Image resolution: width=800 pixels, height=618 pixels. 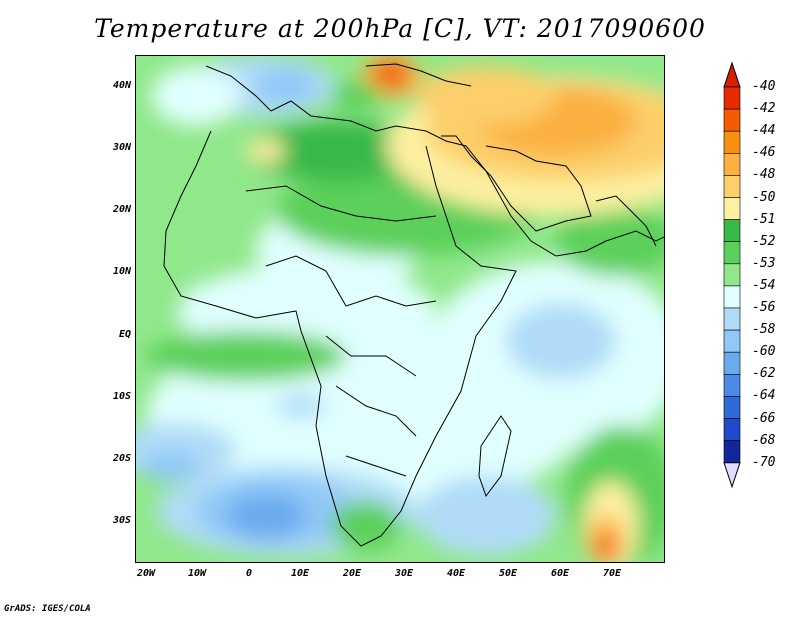 What do you see at coordinates (560, 573) in the screenshot?
I see `lon-tick-label: 60E` at bounding box center [560, 573].